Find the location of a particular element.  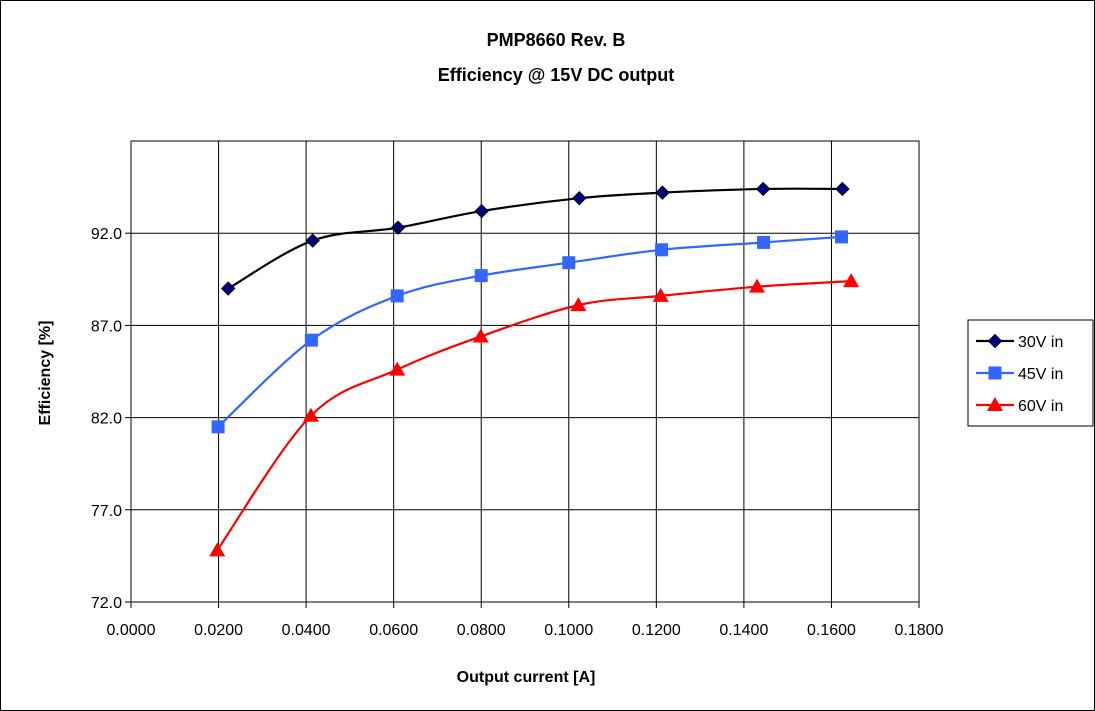

y-tick-label: 92.0 is located at coordinates (106, 234).